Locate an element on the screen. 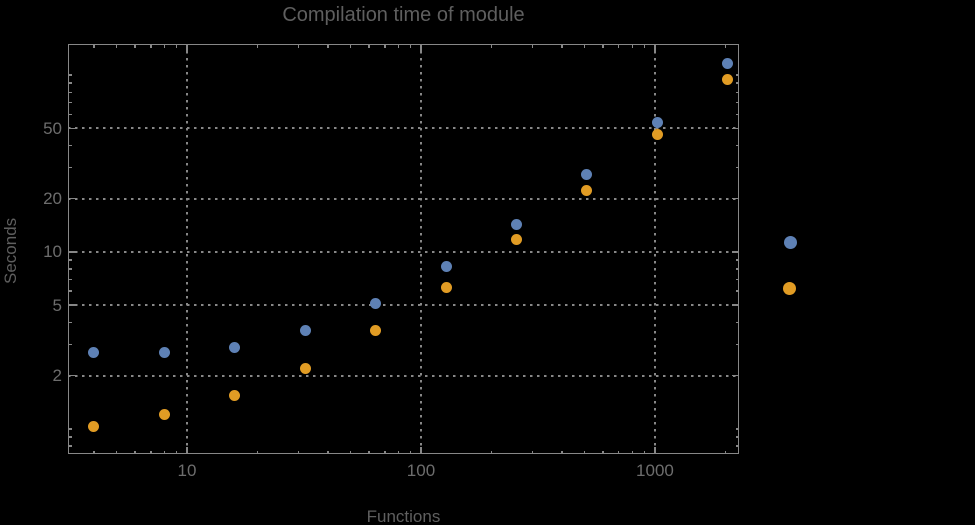 This screenshot has width=975, height=525. y-tick-label: 5 is located at coordinates (57, 305).